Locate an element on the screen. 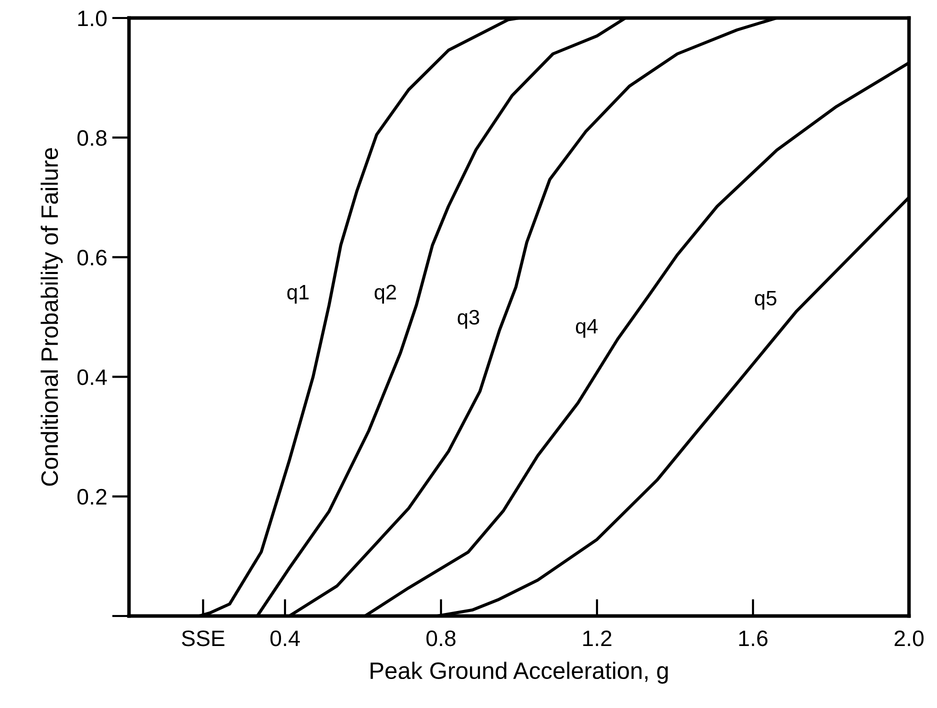 Image resolution: width=937 pixels, height=708 pixels. y-tick-label: 1.0 is located at coordinates (92, 18).